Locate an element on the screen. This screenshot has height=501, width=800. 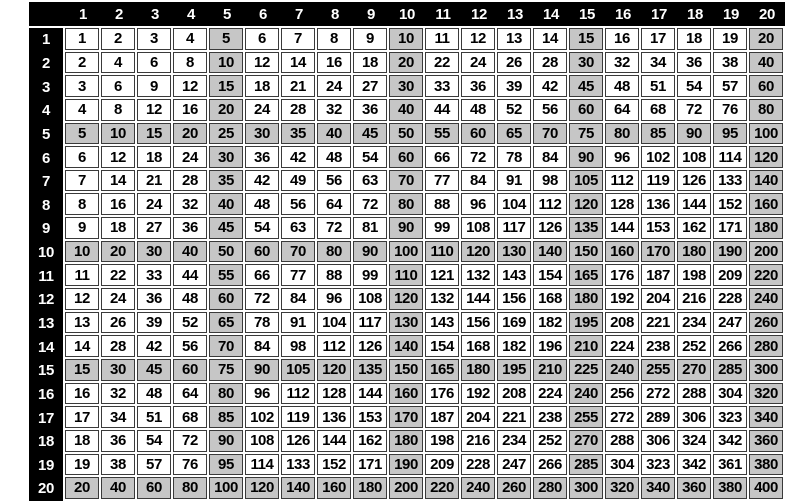
product-cell: 21 is located at coordinates (298, 86).